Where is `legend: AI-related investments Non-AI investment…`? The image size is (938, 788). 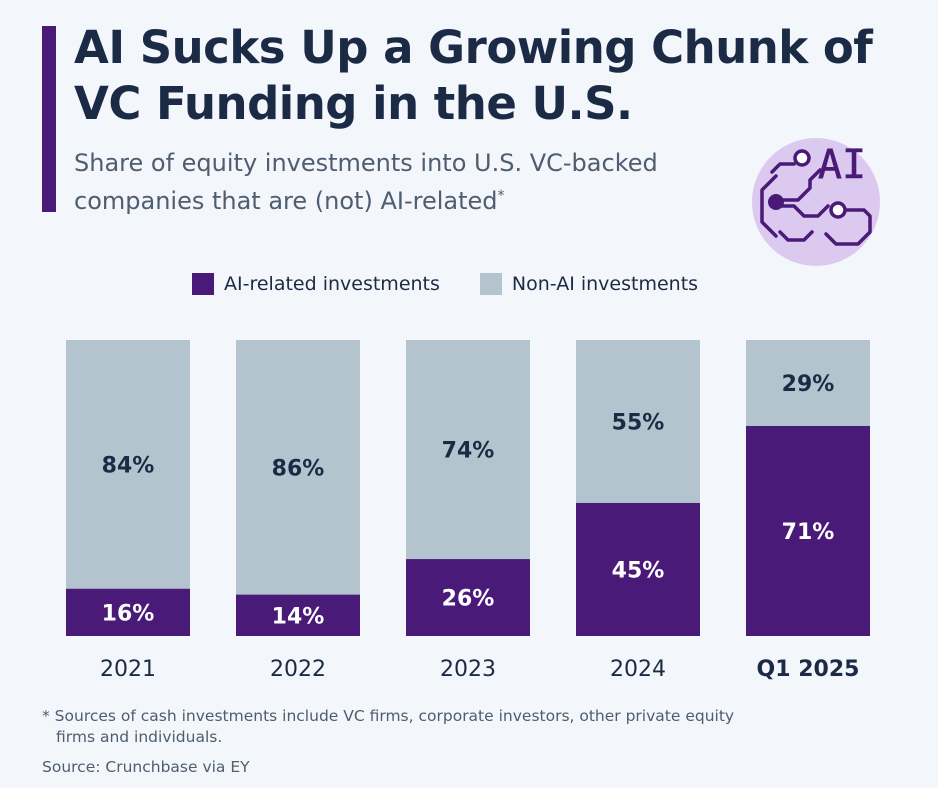 legend: AI-related investments Non-AI investment… is located at coordinates (465, 284).